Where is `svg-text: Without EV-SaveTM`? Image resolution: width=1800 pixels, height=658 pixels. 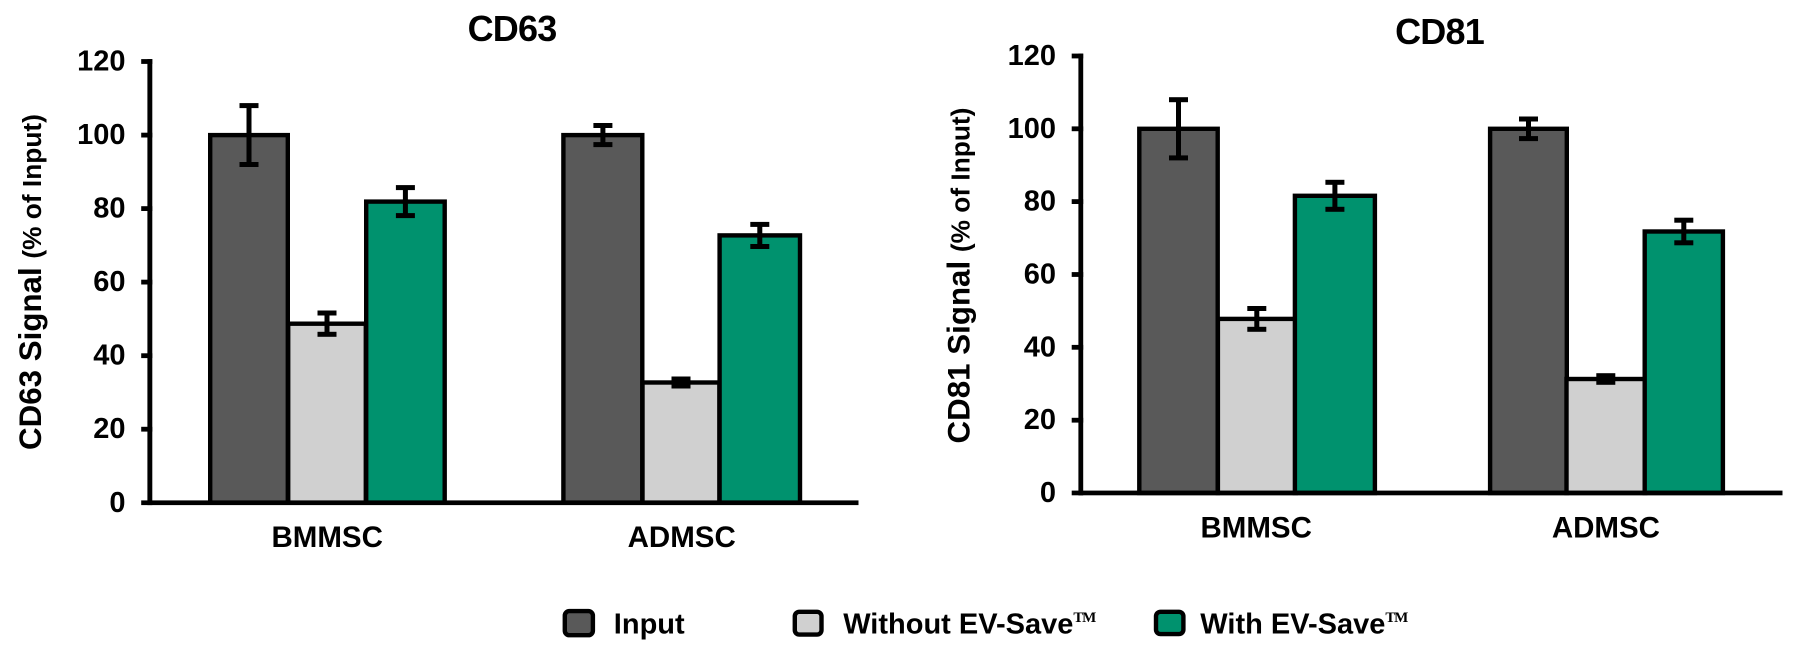
svg-text: Without EV-SaveTM is located at coordinates (969, 625).